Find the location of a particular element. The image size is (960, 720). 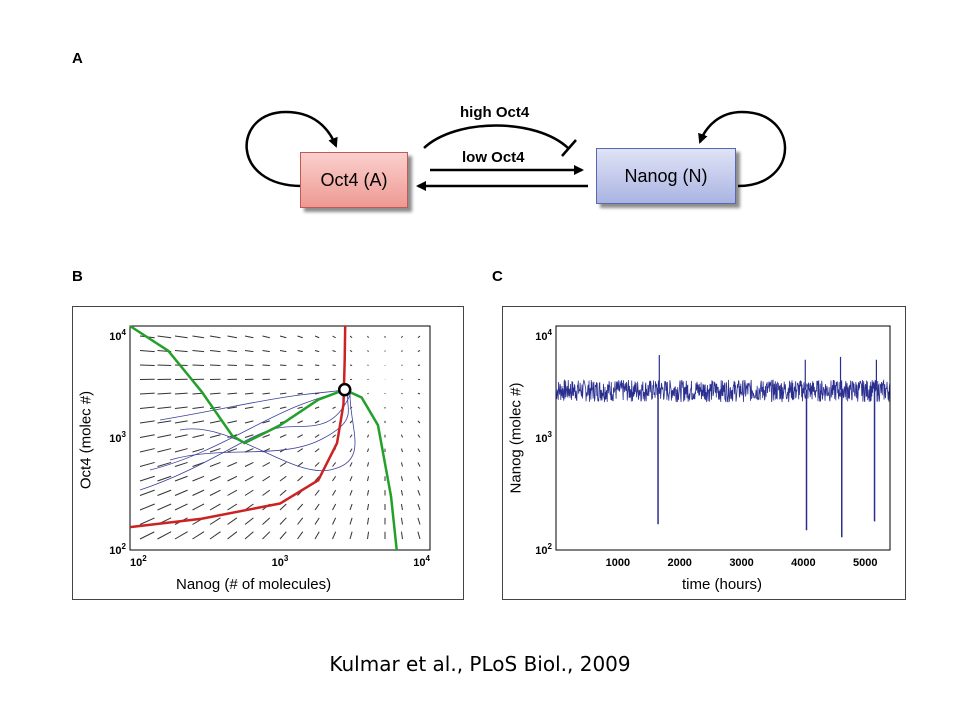

panel-a-arrows is located at coordinates (516, 150).